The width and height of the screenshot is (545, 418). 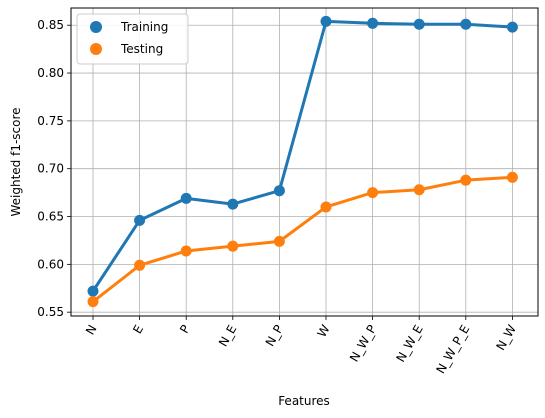 What do you see at coordinates (363, 344) in the screenshot?
I see `x-tick-label: N_W_P` at bounding box center [363, 344].